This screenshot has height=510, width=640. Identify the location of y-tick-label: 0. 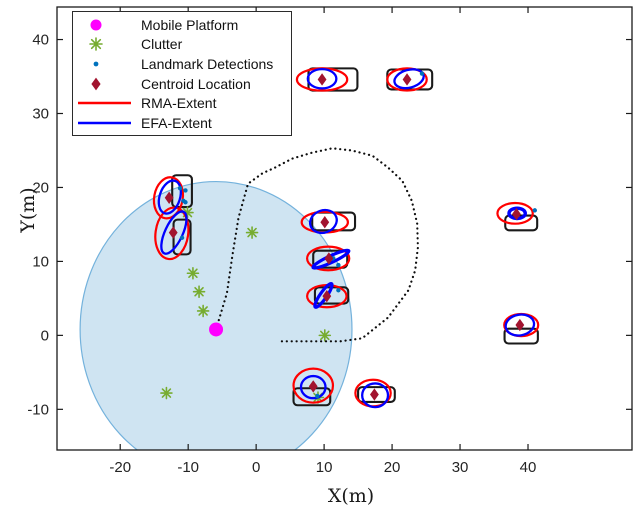
(45, 335).